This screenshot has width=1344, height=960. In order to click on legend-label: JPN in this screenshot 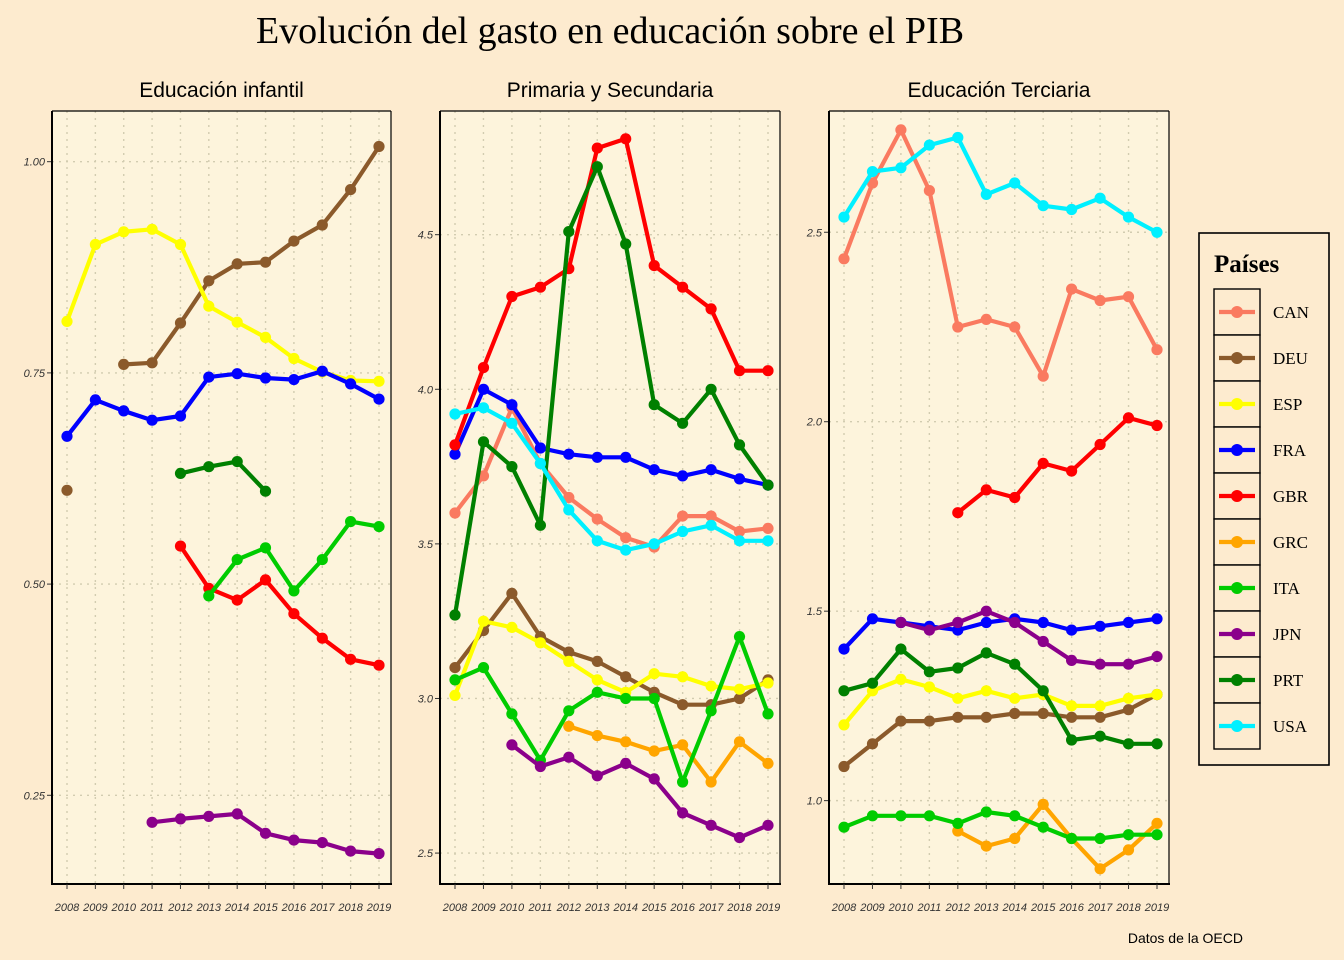, I will do `click(1287, 634)`.